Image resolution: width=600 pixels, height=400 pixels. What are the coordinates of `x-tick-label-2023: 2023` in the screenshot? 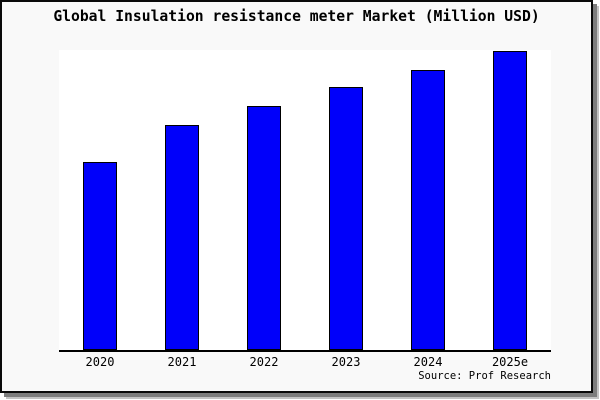 It's located at (346, 362).